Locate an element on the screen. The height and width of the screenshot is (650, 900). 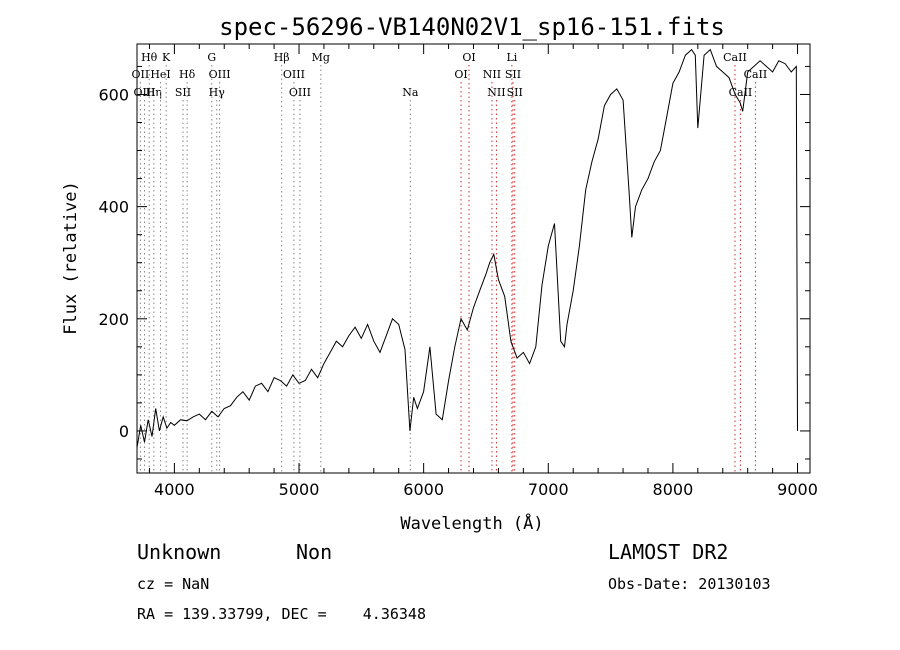
x-tick-label-8000: 8000 is located at coordinates (673, 489).